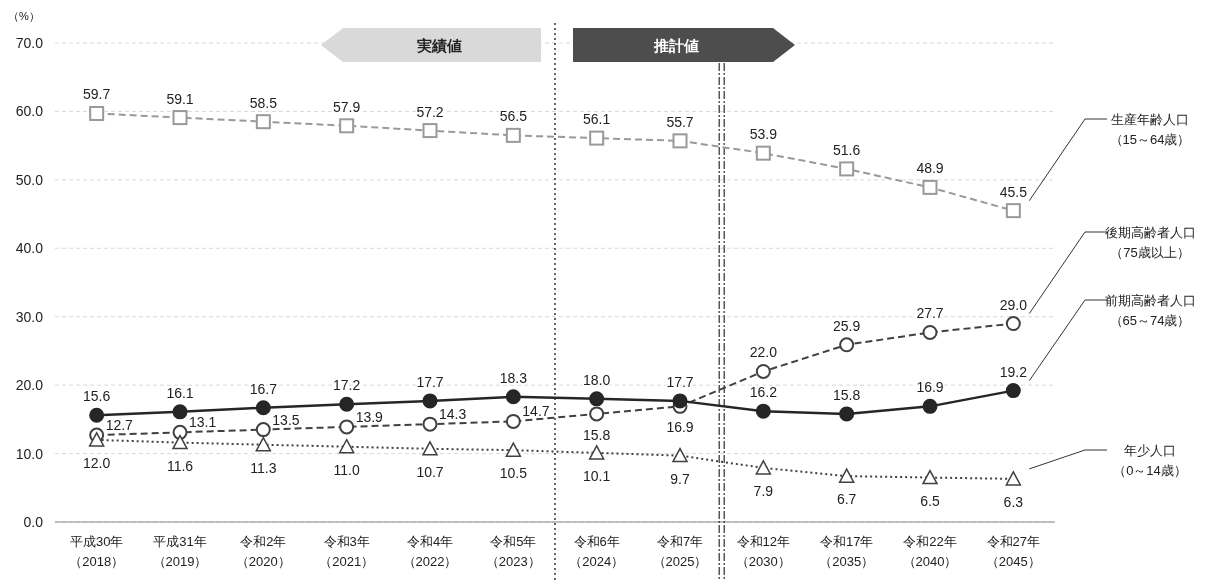 Image resolution: width=1222 pixels, height=585 pixels. Describe the element at coordinates (119, 425) in the screenshot. I see `data-label: 12.7` at that location.